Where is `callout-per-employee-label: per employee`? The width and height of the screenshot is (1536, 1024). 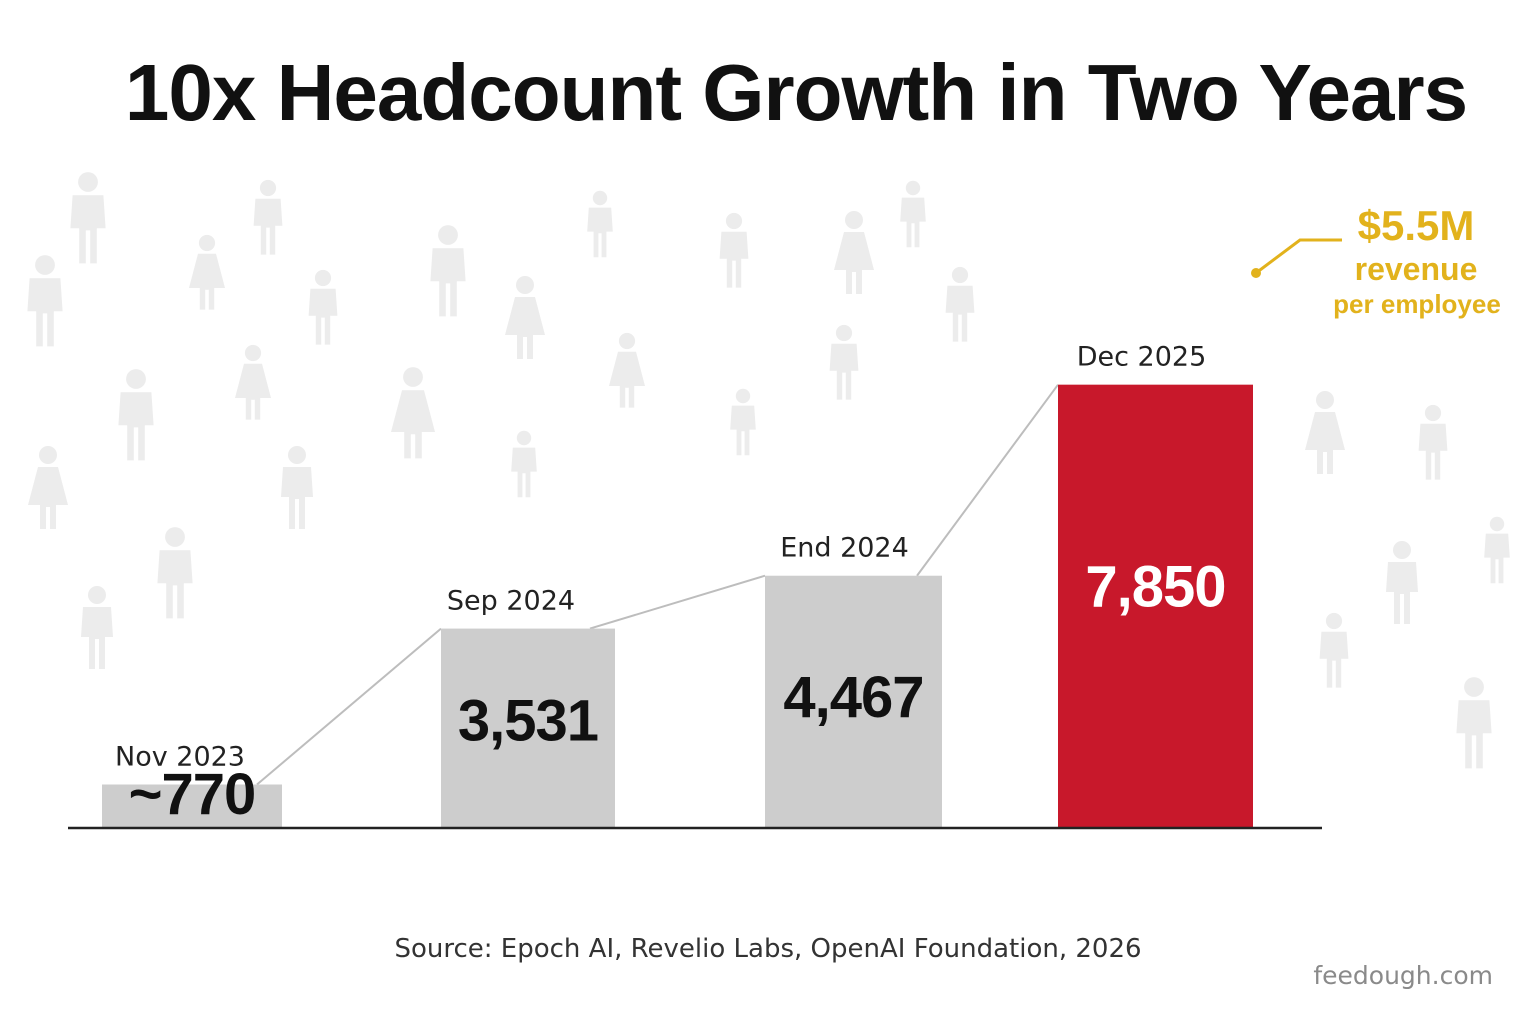 callout-per-employee-label: per employee is located at coordinates (1417, 304).